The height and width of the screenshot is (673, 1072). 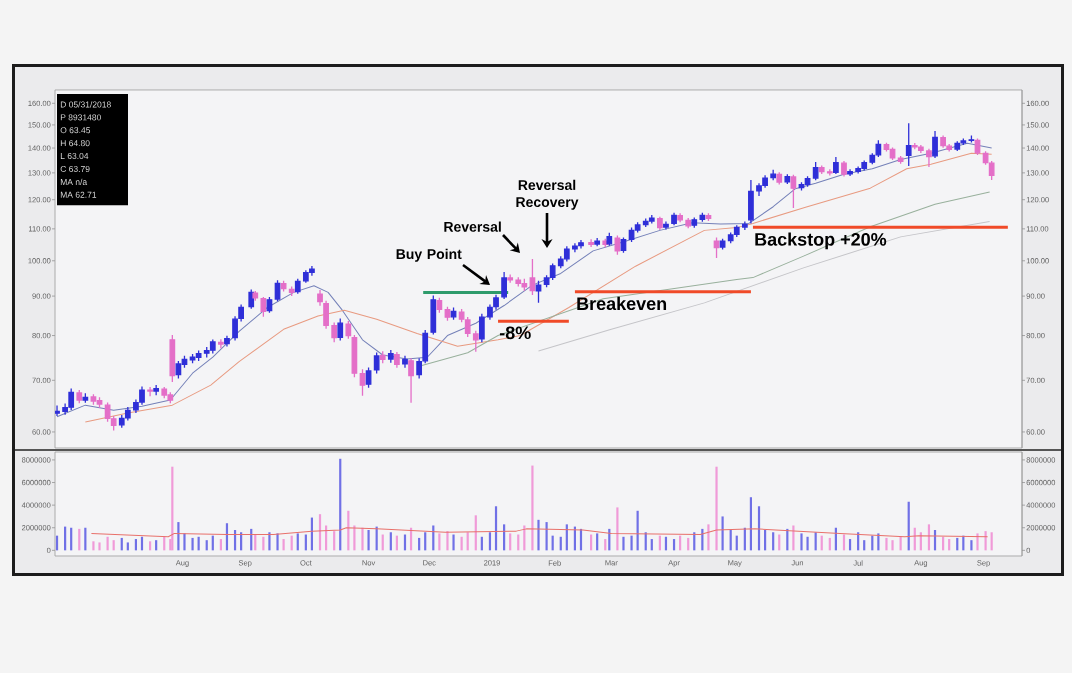 I want to click on annotation: H 64.80, so click(x=75, y=143).